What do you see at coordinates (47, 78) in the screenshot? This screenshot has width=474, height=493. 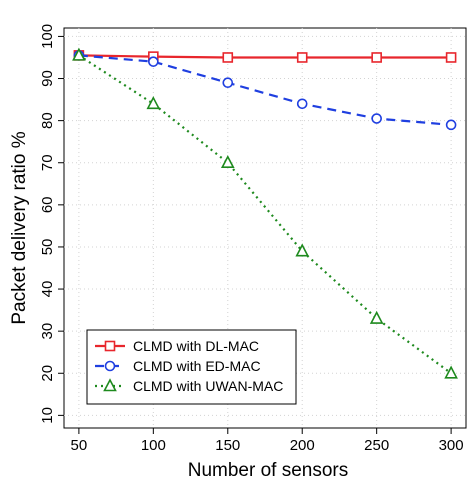 I see `y-tick-label: 90` at bounding box center [47, 78].